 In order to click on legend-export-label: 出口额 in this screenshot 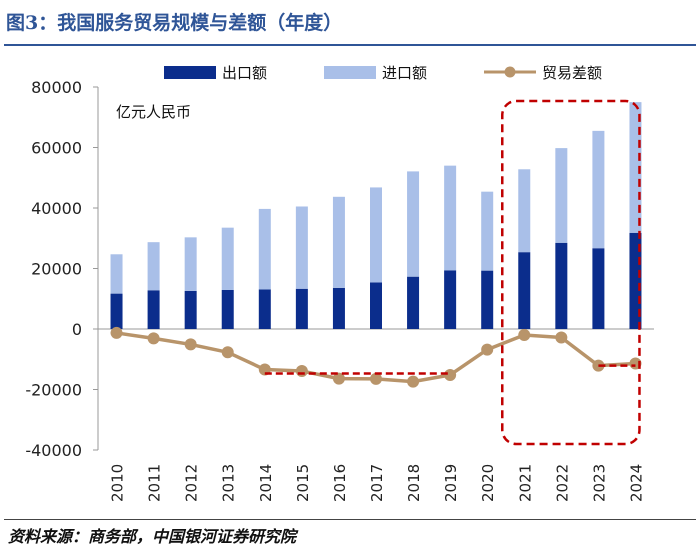, I will do `click(244, 73)`.